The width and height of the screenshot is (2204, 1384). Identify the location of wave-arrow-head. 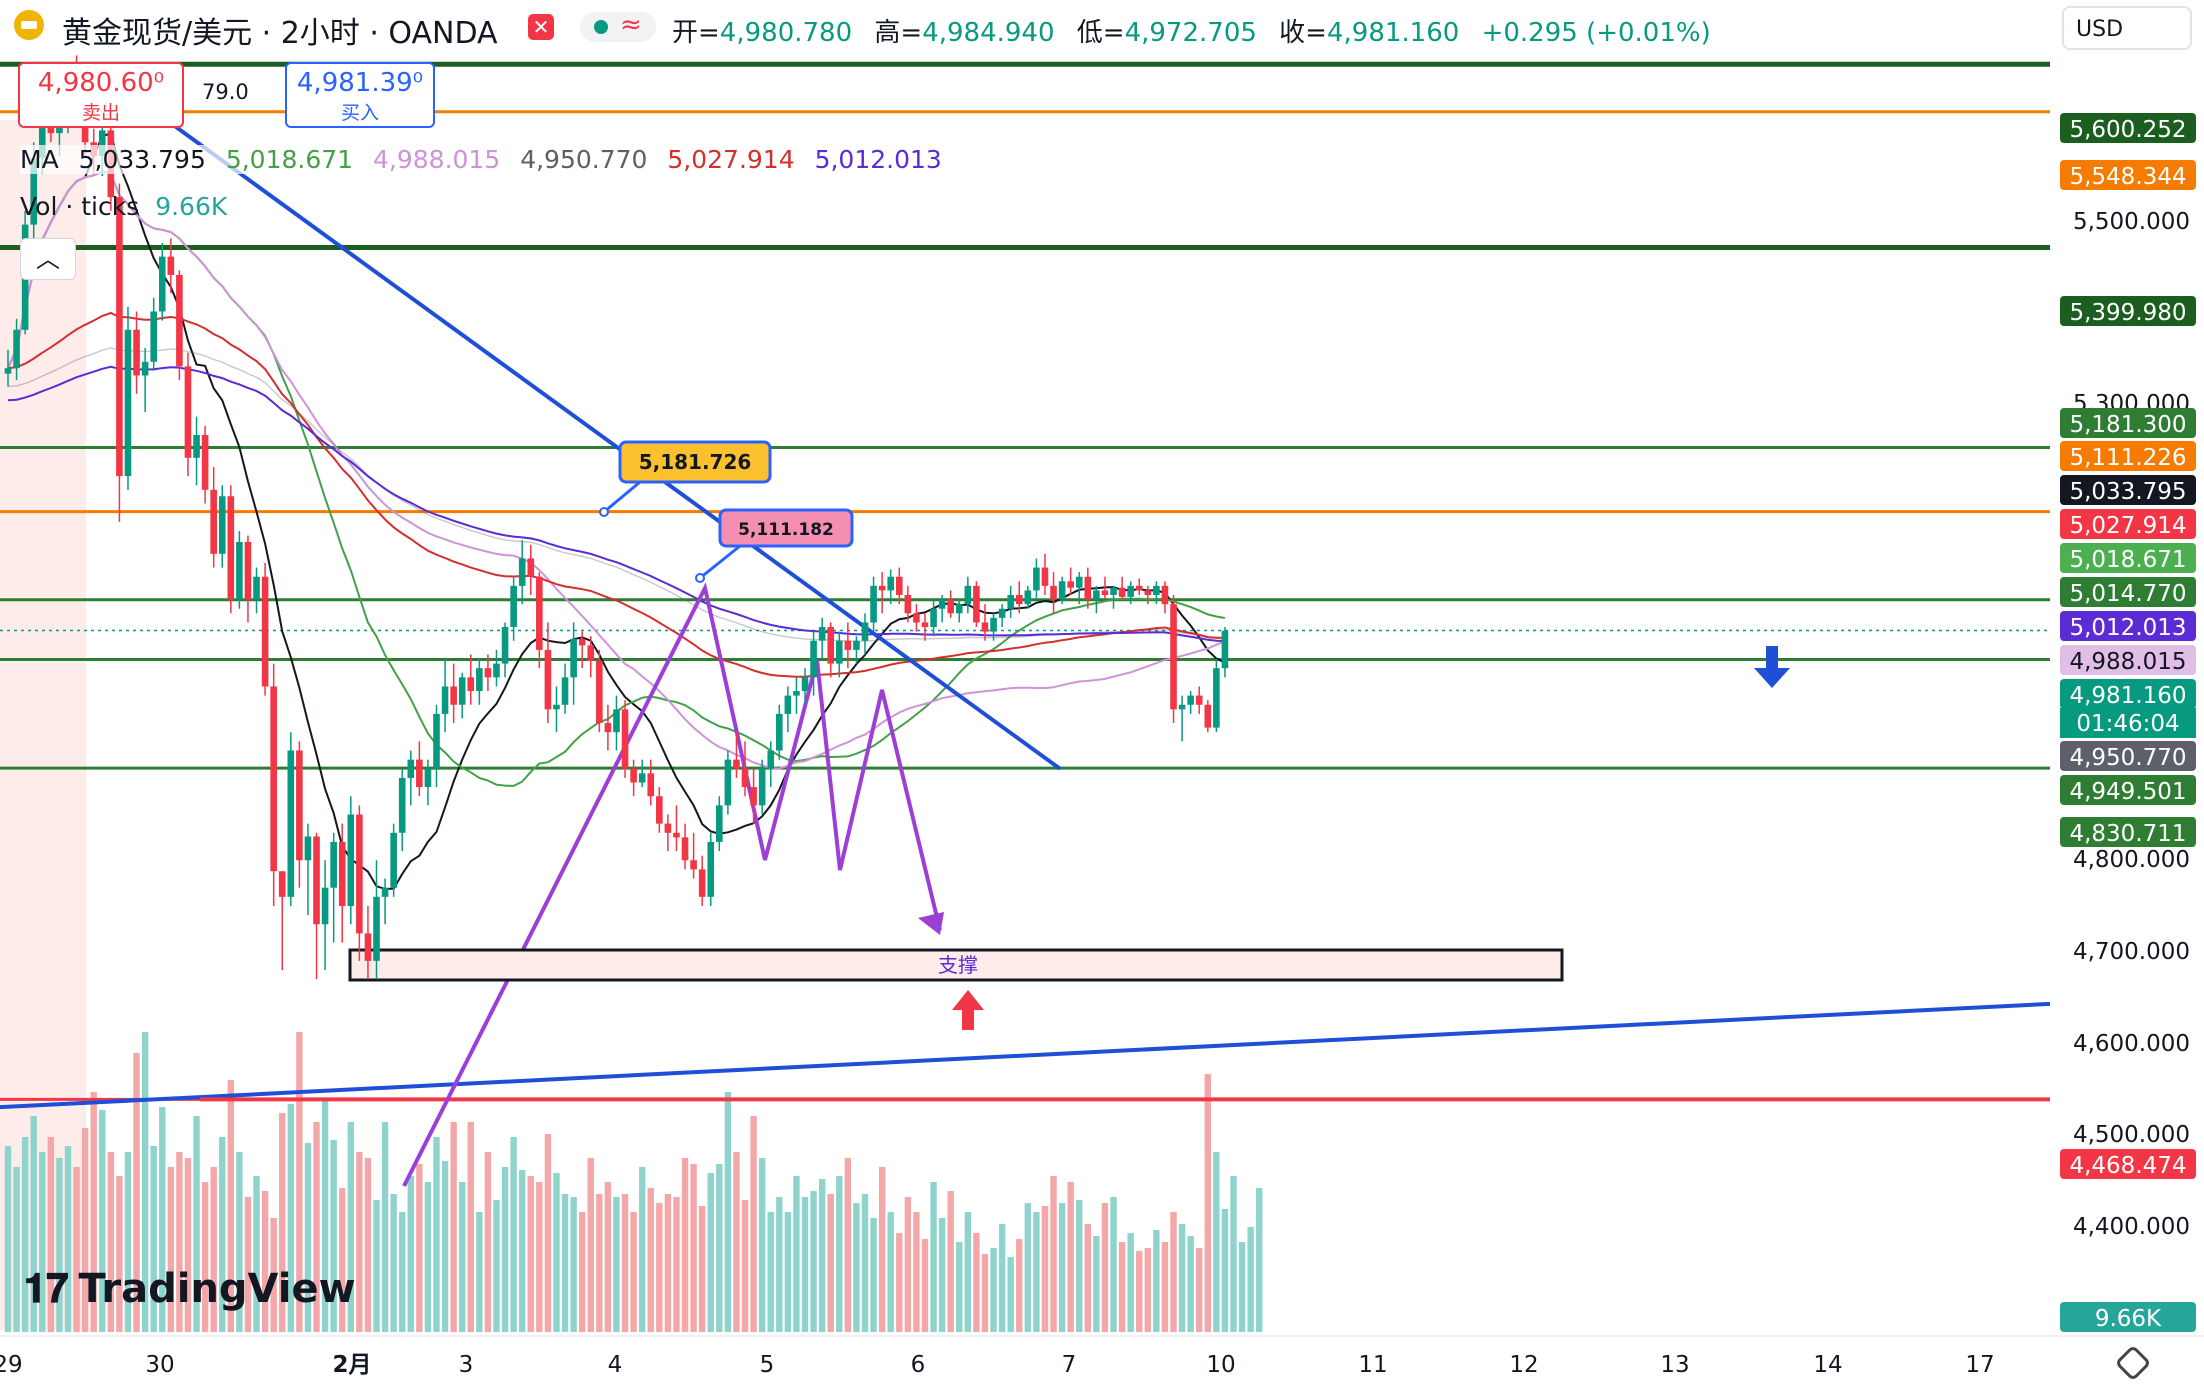
(931, 923).